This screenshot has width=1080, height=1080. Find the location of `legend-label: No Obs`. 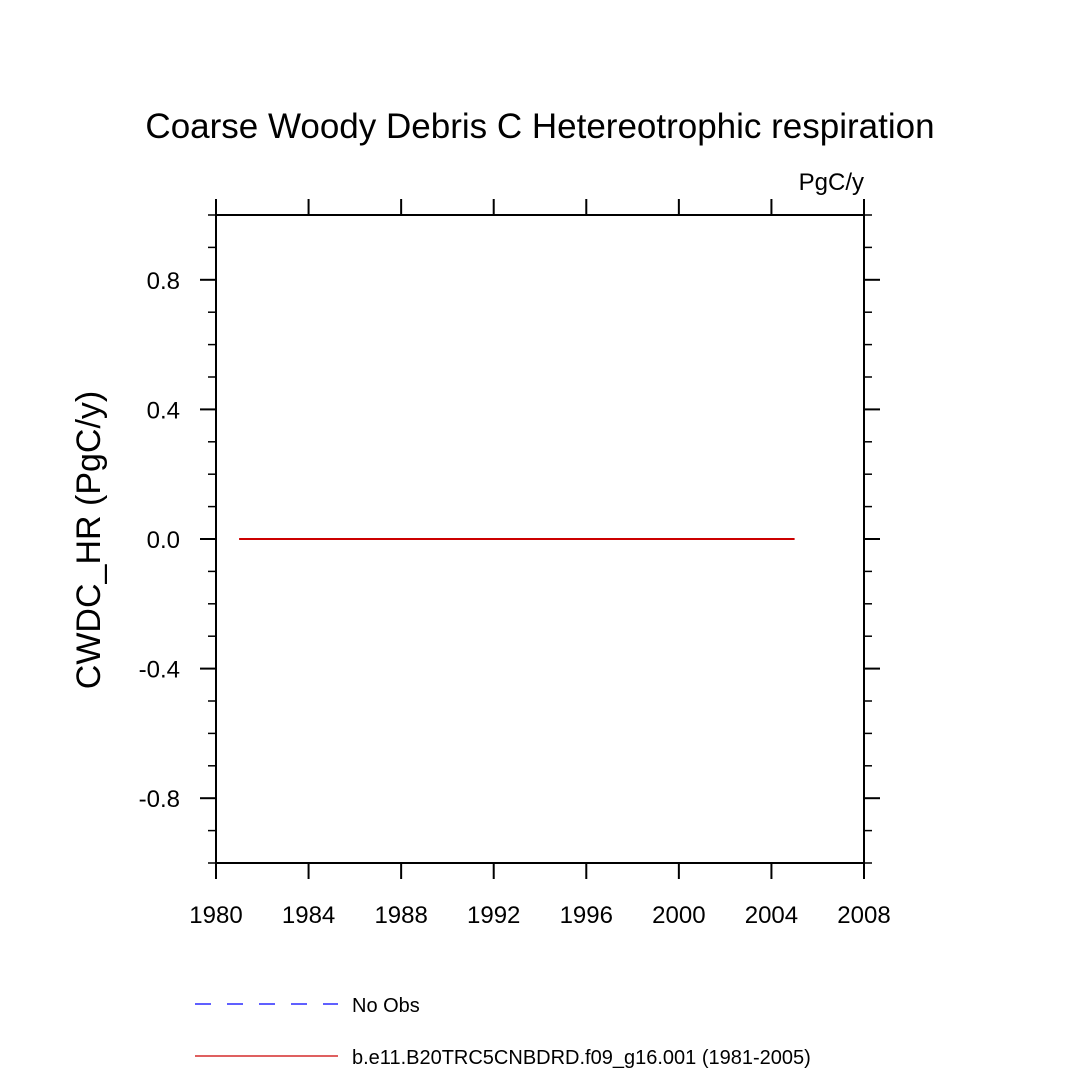

legend-label: No Obs is located at coordinates (386, 1006).